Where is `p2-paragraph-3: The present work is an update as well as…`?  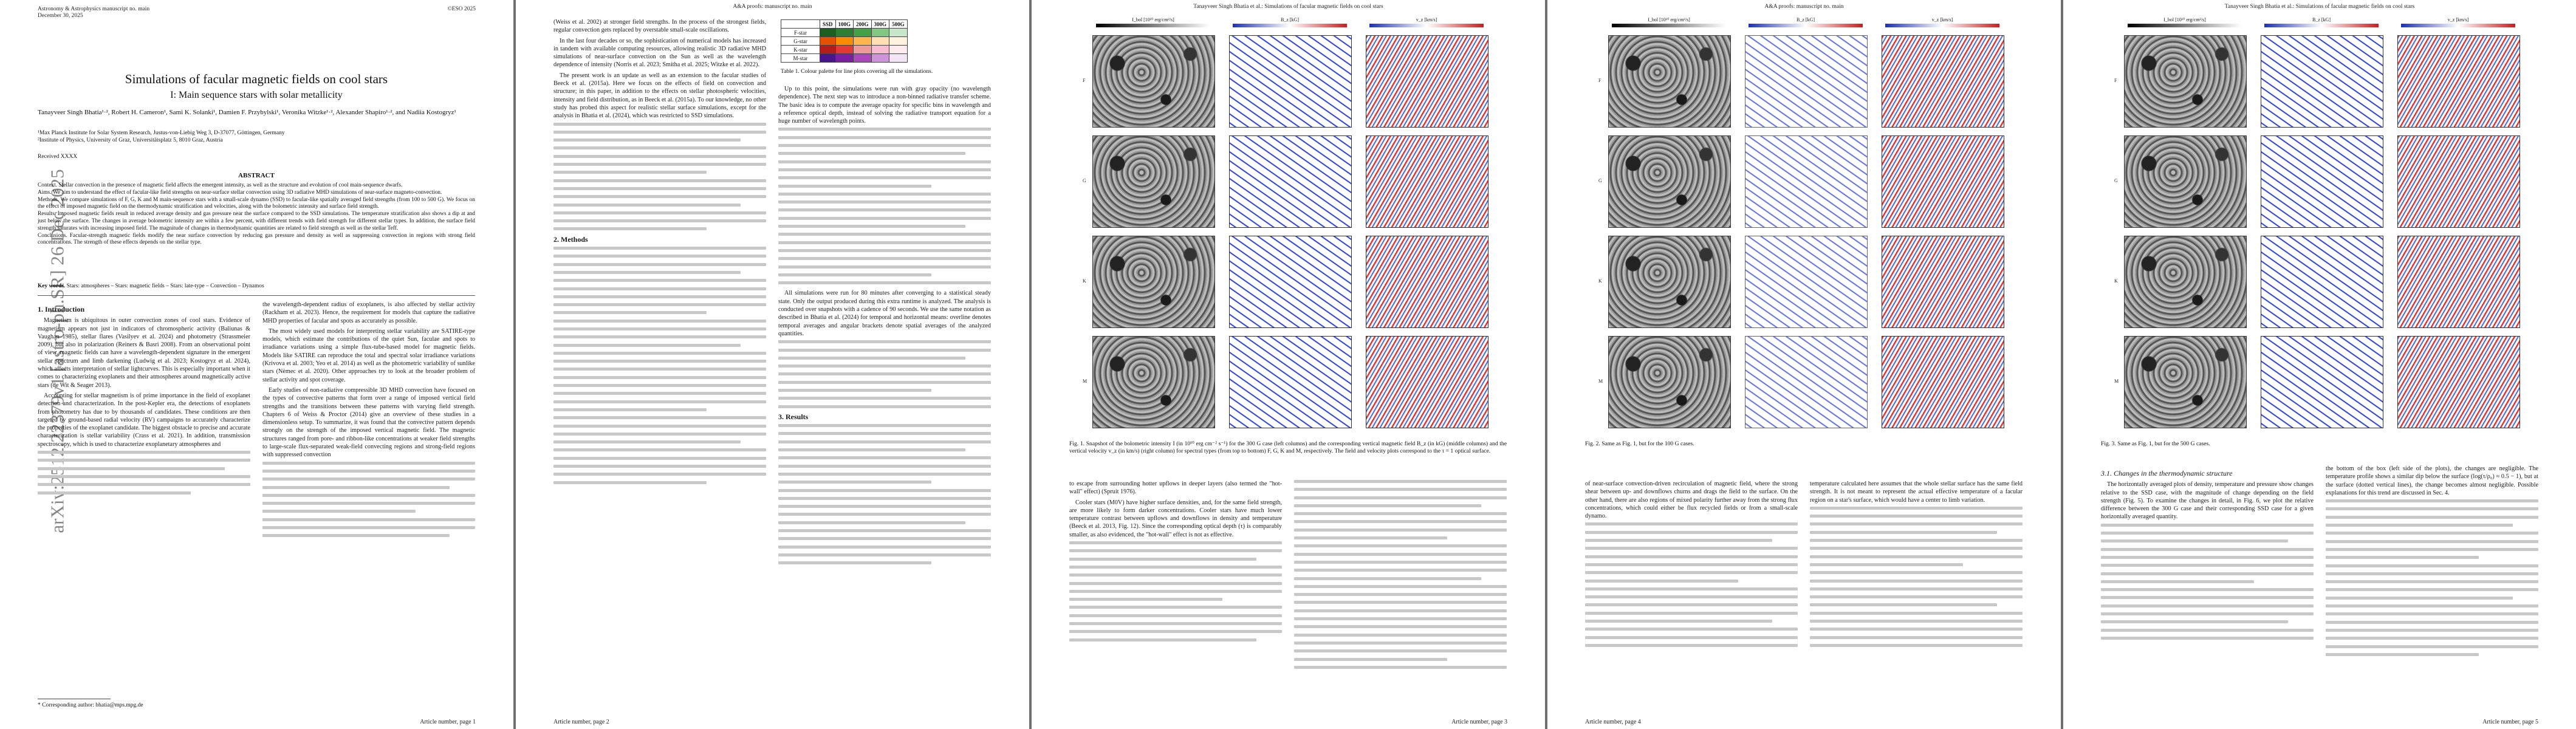
p2-paragraph-3: The present work is an update as well as… is located at coordinates (660, 96).